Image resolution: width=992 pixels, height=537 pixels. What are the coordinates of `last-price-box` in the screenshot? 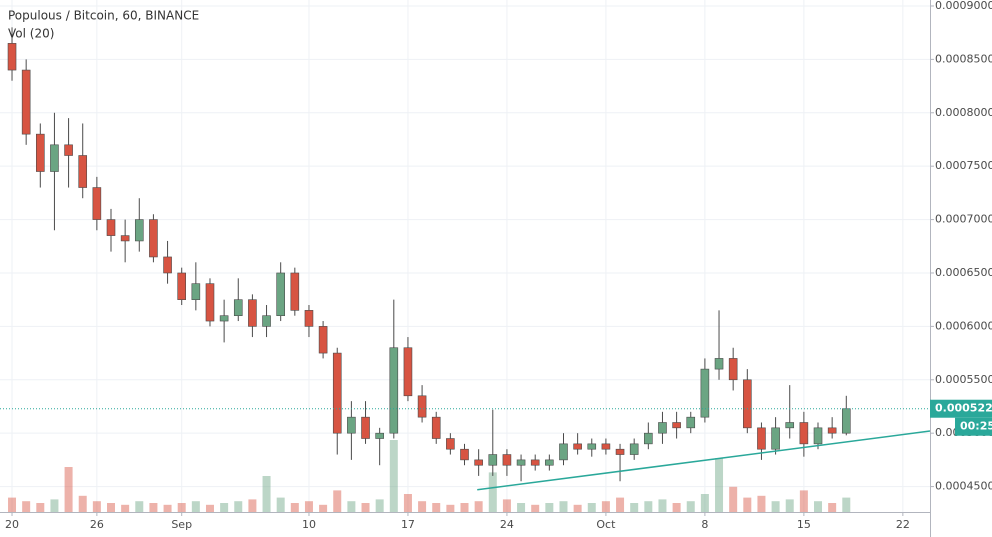 It's located at (961, 408).